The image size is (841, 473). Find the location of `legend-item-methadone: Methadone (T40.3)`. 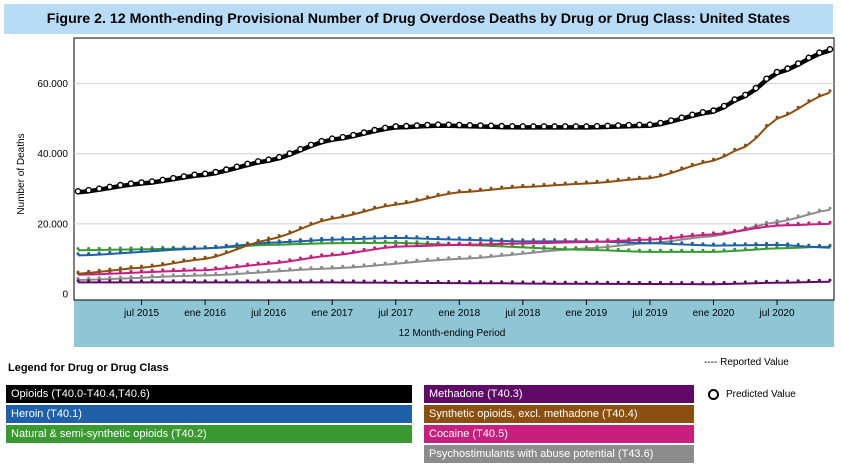

legend-item-methadone: Methadone (T40.3) is located at coordinates (559, 394).